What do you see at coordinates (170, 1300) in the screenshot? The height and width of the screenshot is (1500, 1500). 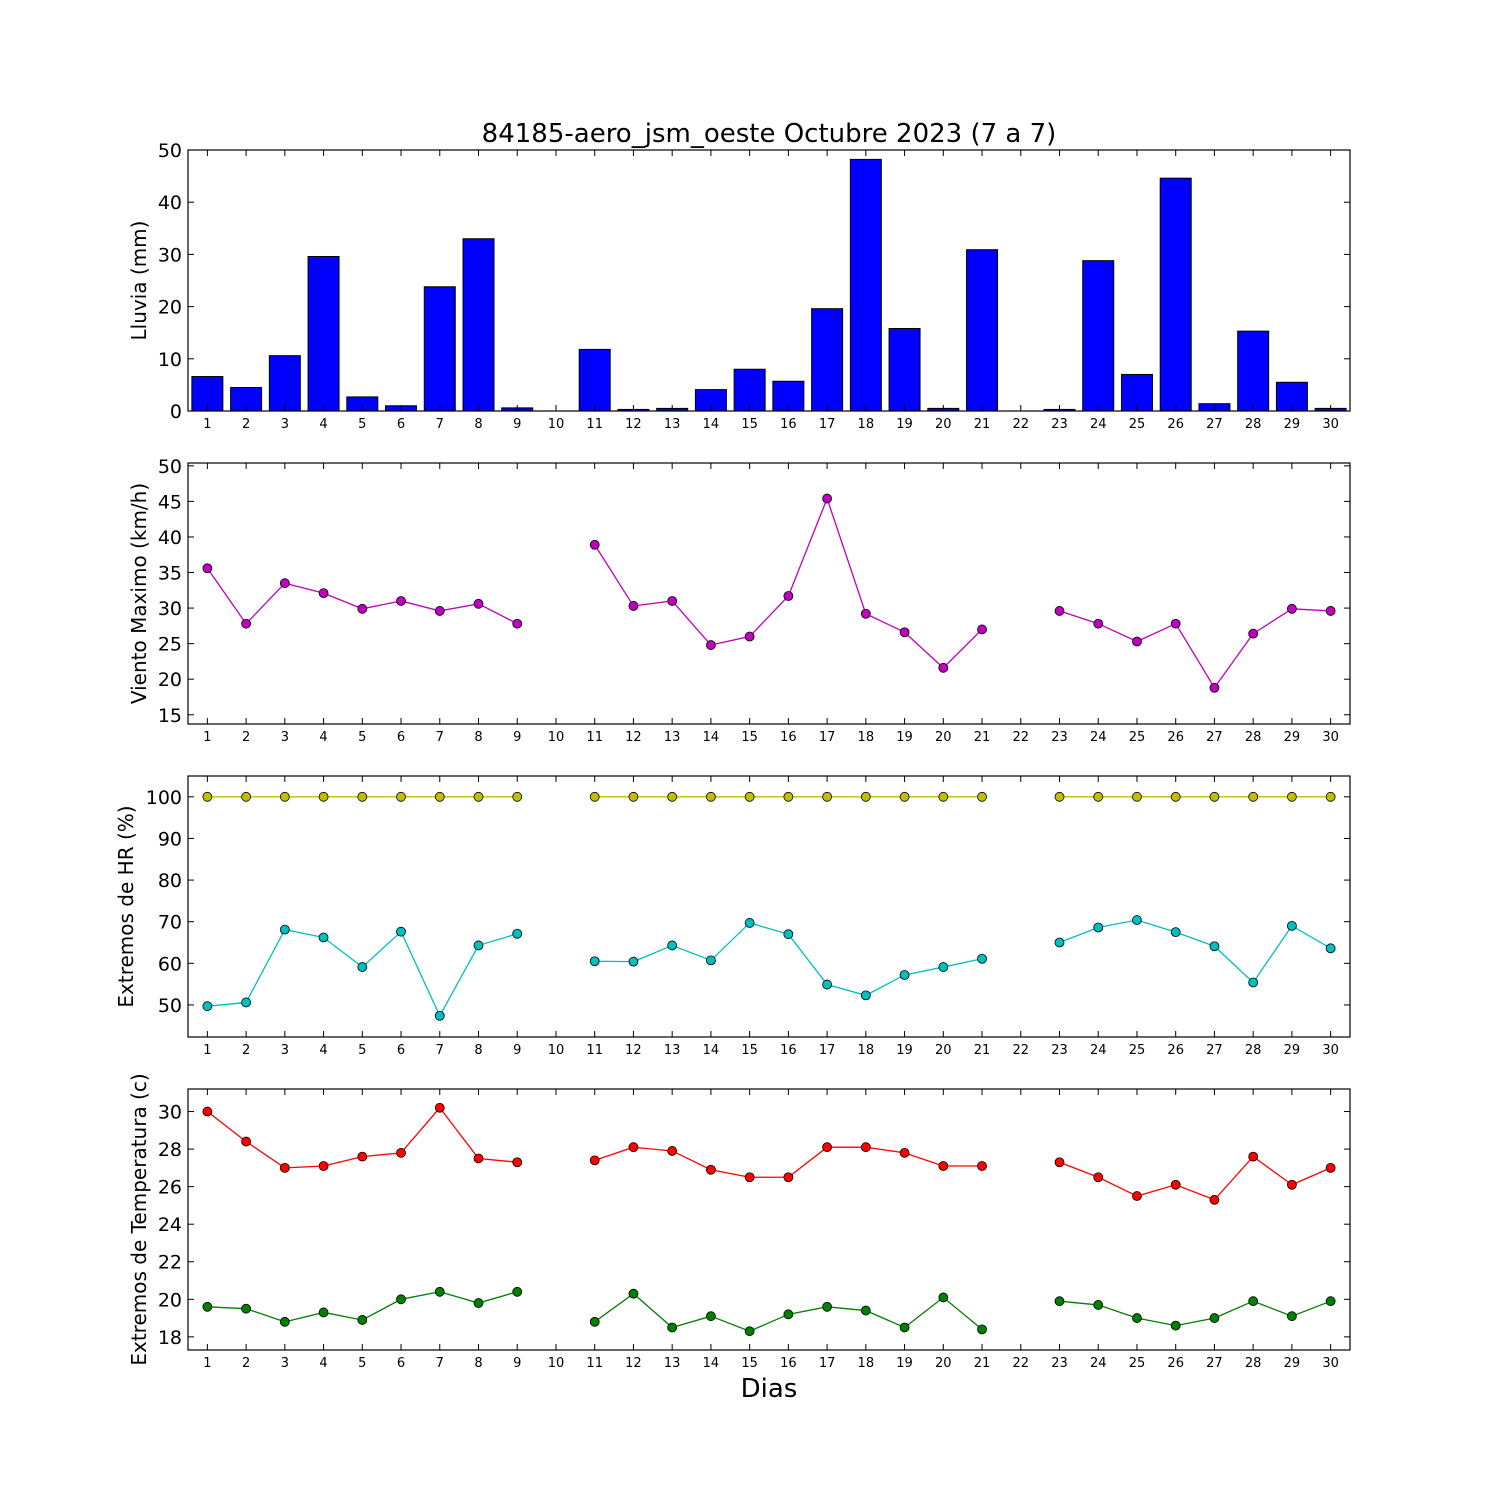 I see `ytick-label: 20` at bounding box center [170, 1300].